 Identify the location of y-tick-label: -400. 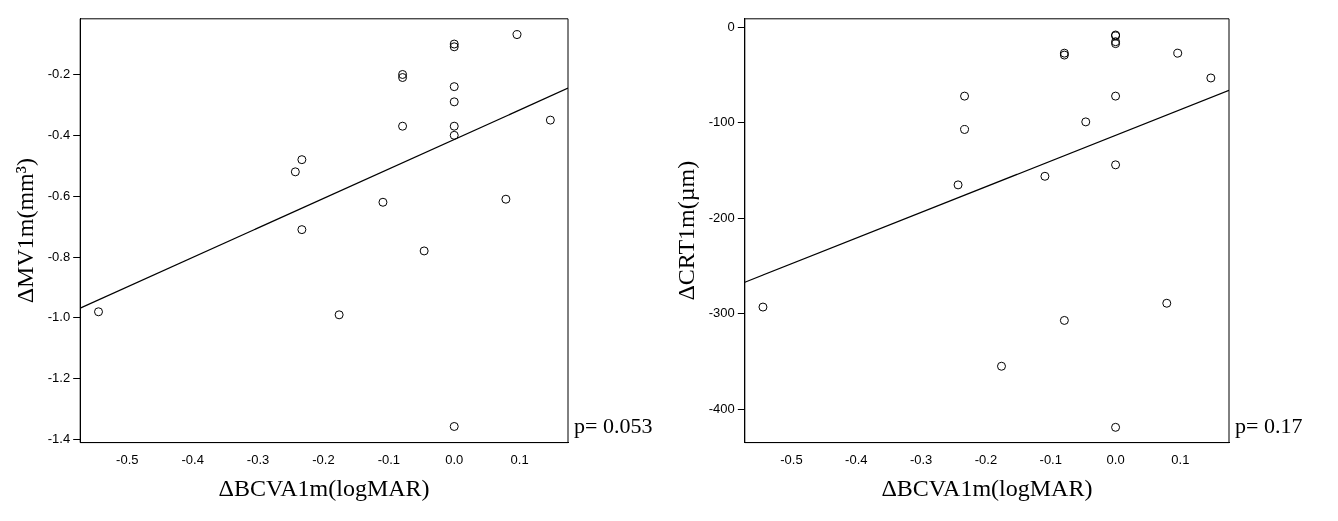
(721, 408).